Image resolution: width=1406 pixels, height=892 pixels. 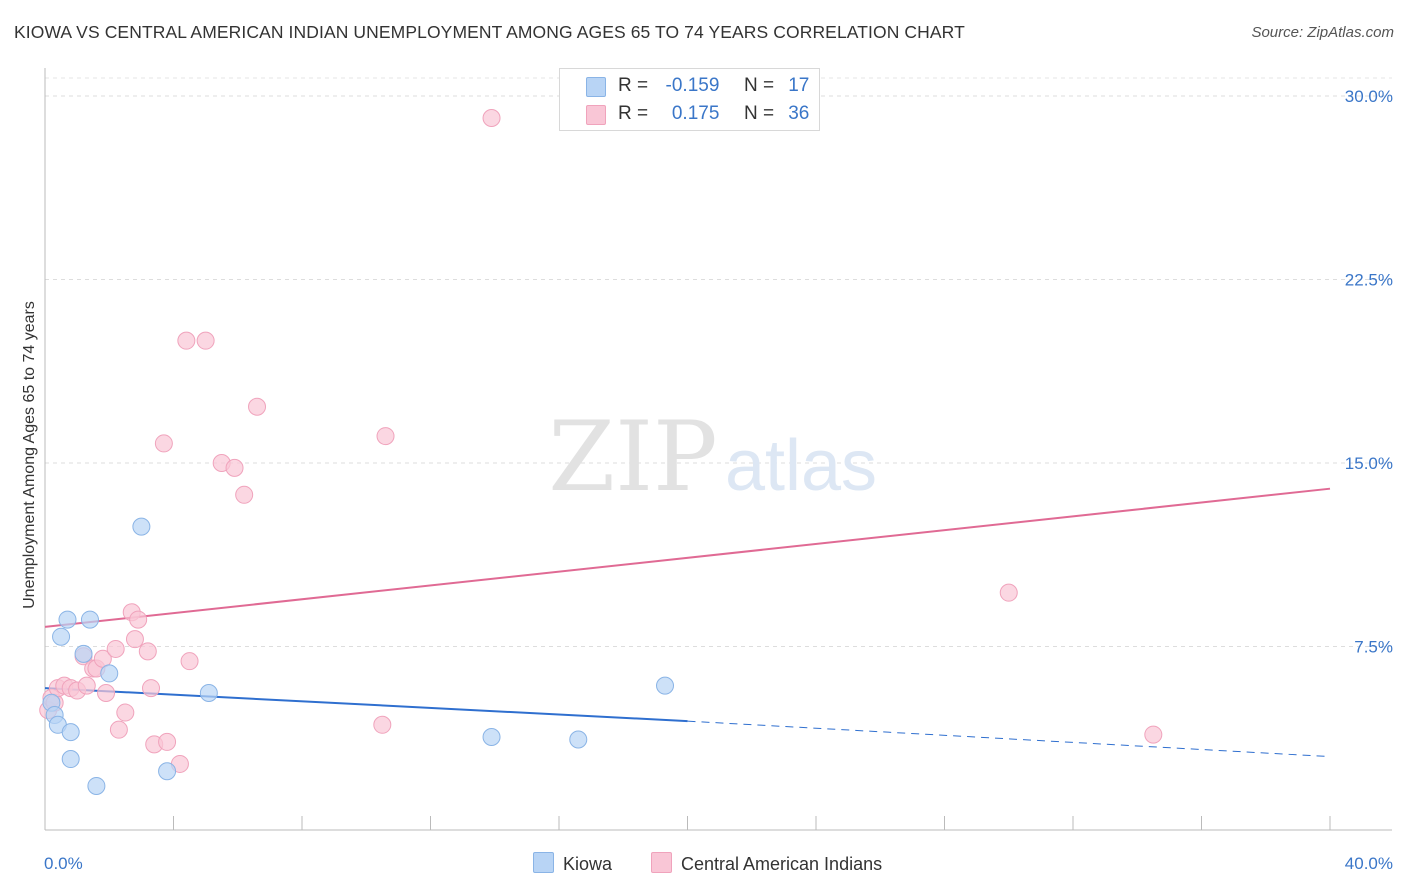 What do you see at coordinates (1369, 463) in the screenshot?
I see `y-tick-label: 15.0%` at bounding box center [1369, 463].